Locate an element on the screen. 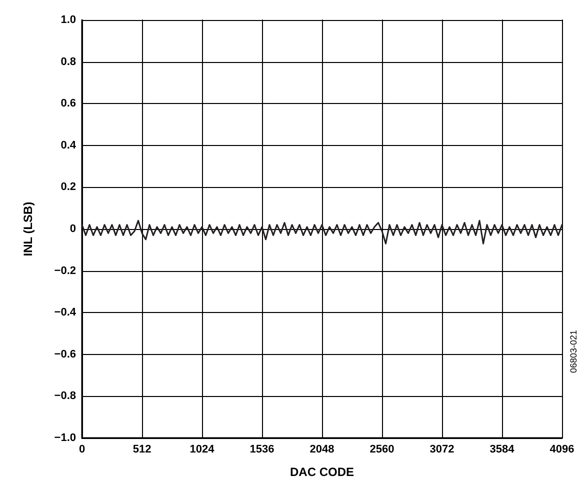 This screenshot has height=483, width=580. y-tick-label: 1.0 is located at coordinates (68, 20).